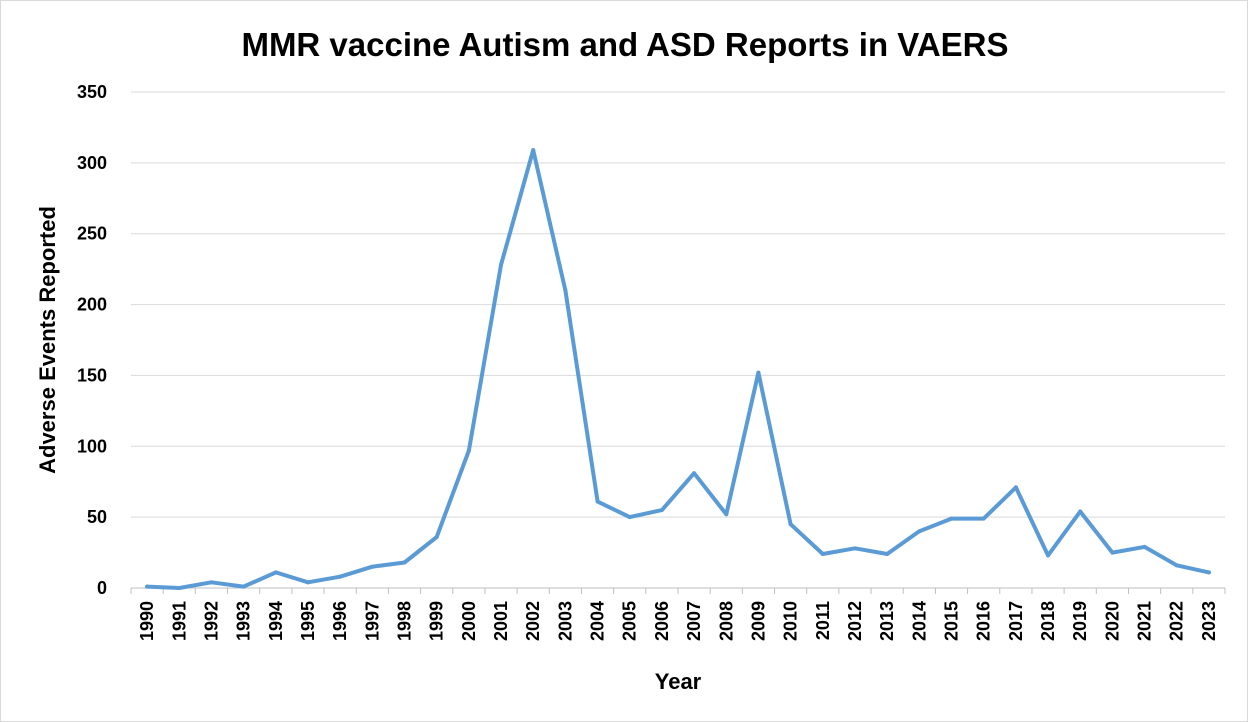 This screenshot has width=1248, height=722. What do you see at coordinates (1080, 511) in the screenshot?
I see `data-point-2019` at bounding box center [1080, 511].